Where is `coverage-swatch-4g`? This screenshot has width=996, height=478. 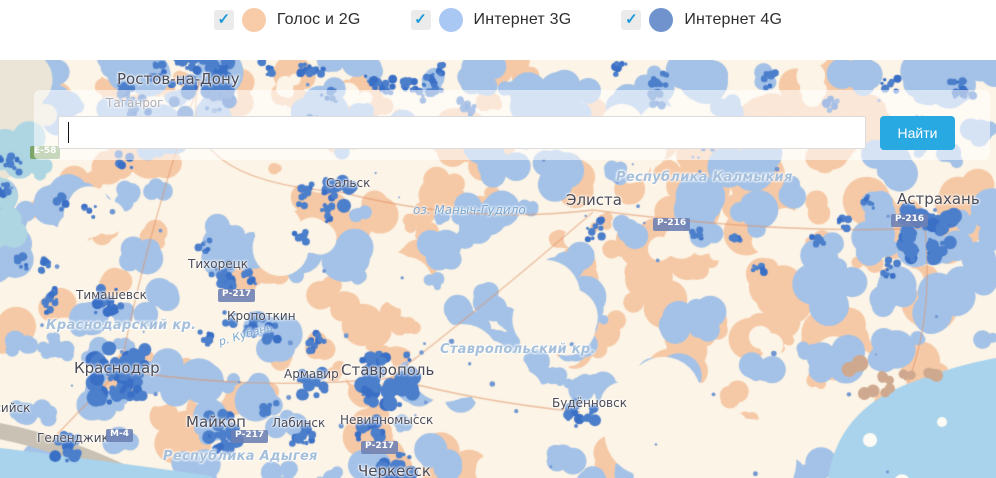
coverage-swatch-4g is located at coordinates (661, 20).